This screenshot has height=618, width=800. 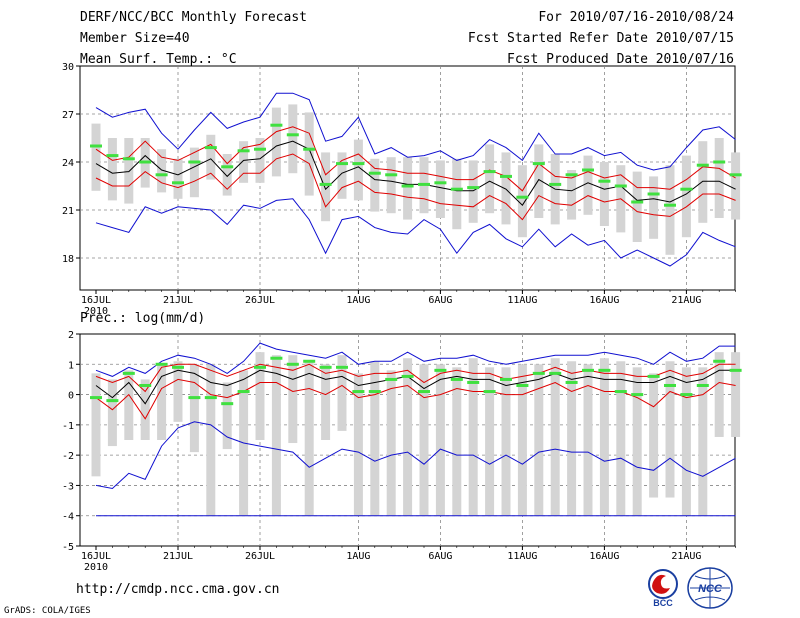 I want to click on x-tick-label: 6AUG, so click(x=440, y=300).